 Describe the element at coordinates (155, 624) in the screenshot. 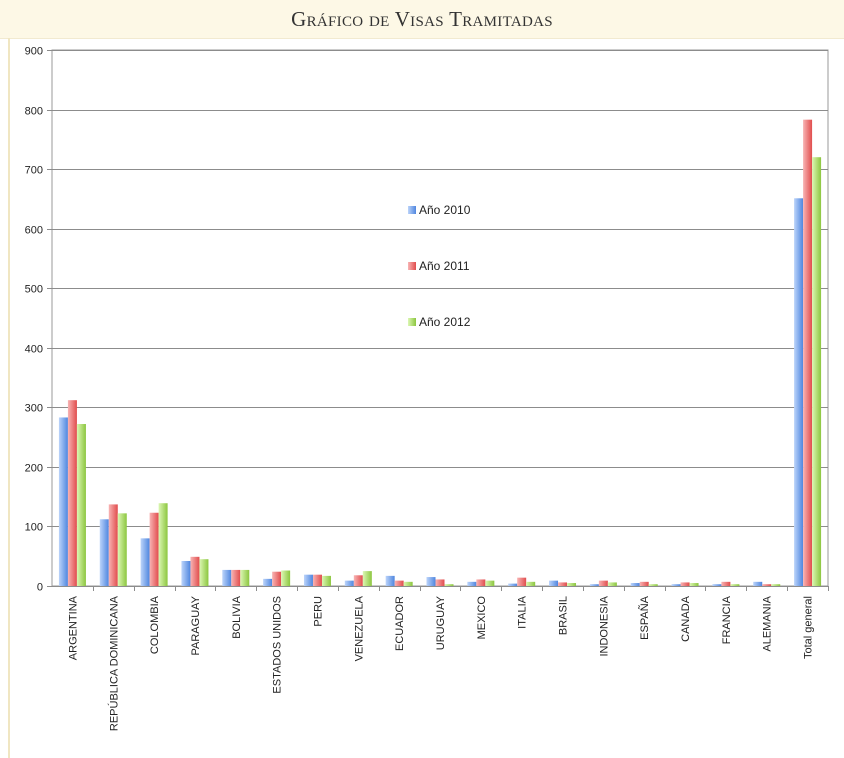

I see `x-tick-label: COLOMBIA` at that location.